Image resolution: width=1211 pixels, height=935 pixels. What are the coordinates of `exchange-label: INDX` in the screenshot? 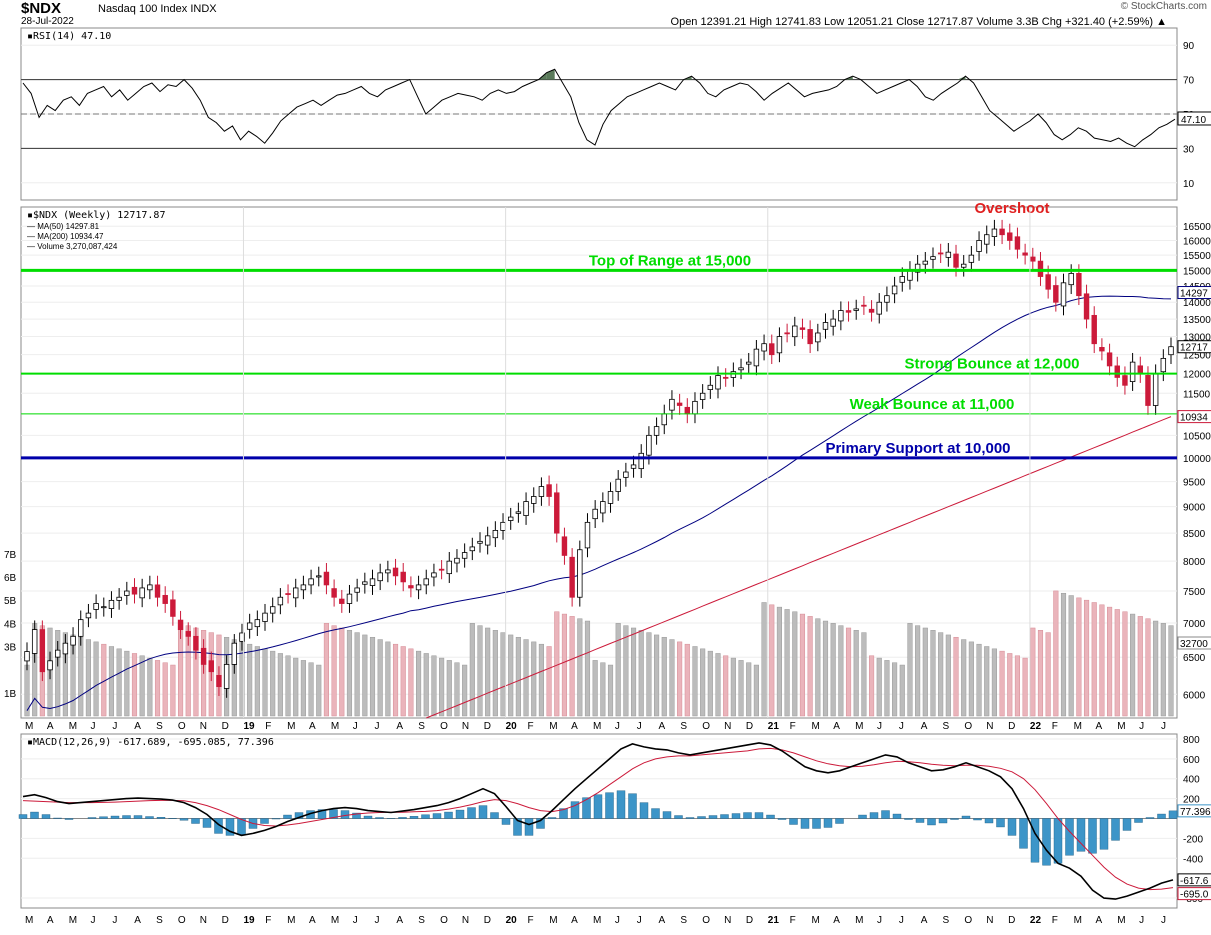 It's located at (203, 9).